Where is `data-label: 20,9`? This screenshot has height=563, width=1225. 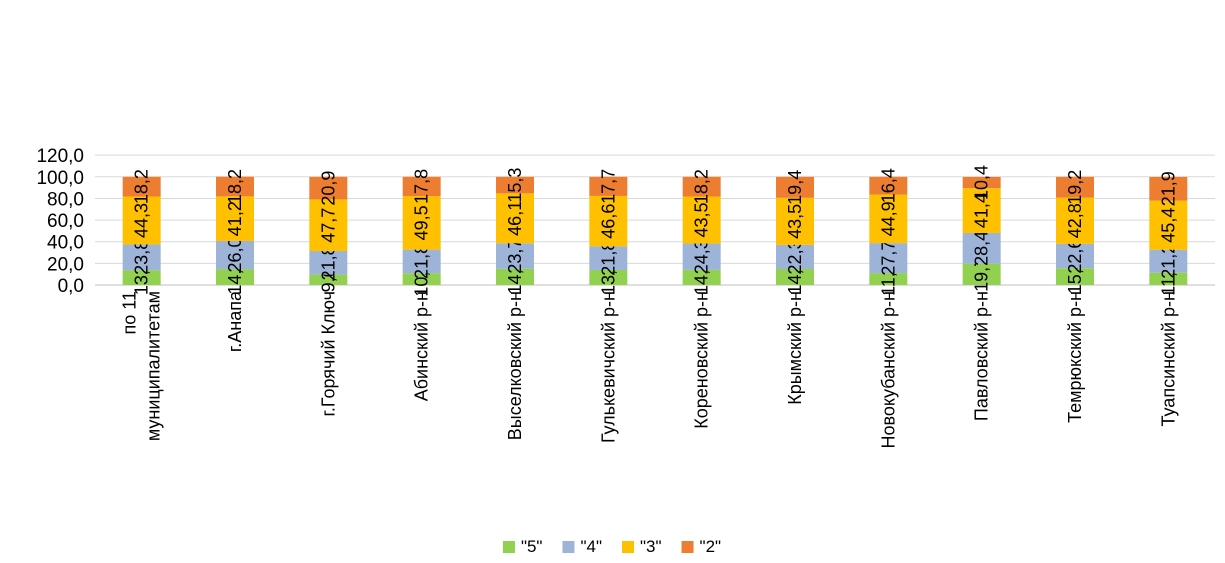
data-label: 20,9 is located at coordinates (328, 188).